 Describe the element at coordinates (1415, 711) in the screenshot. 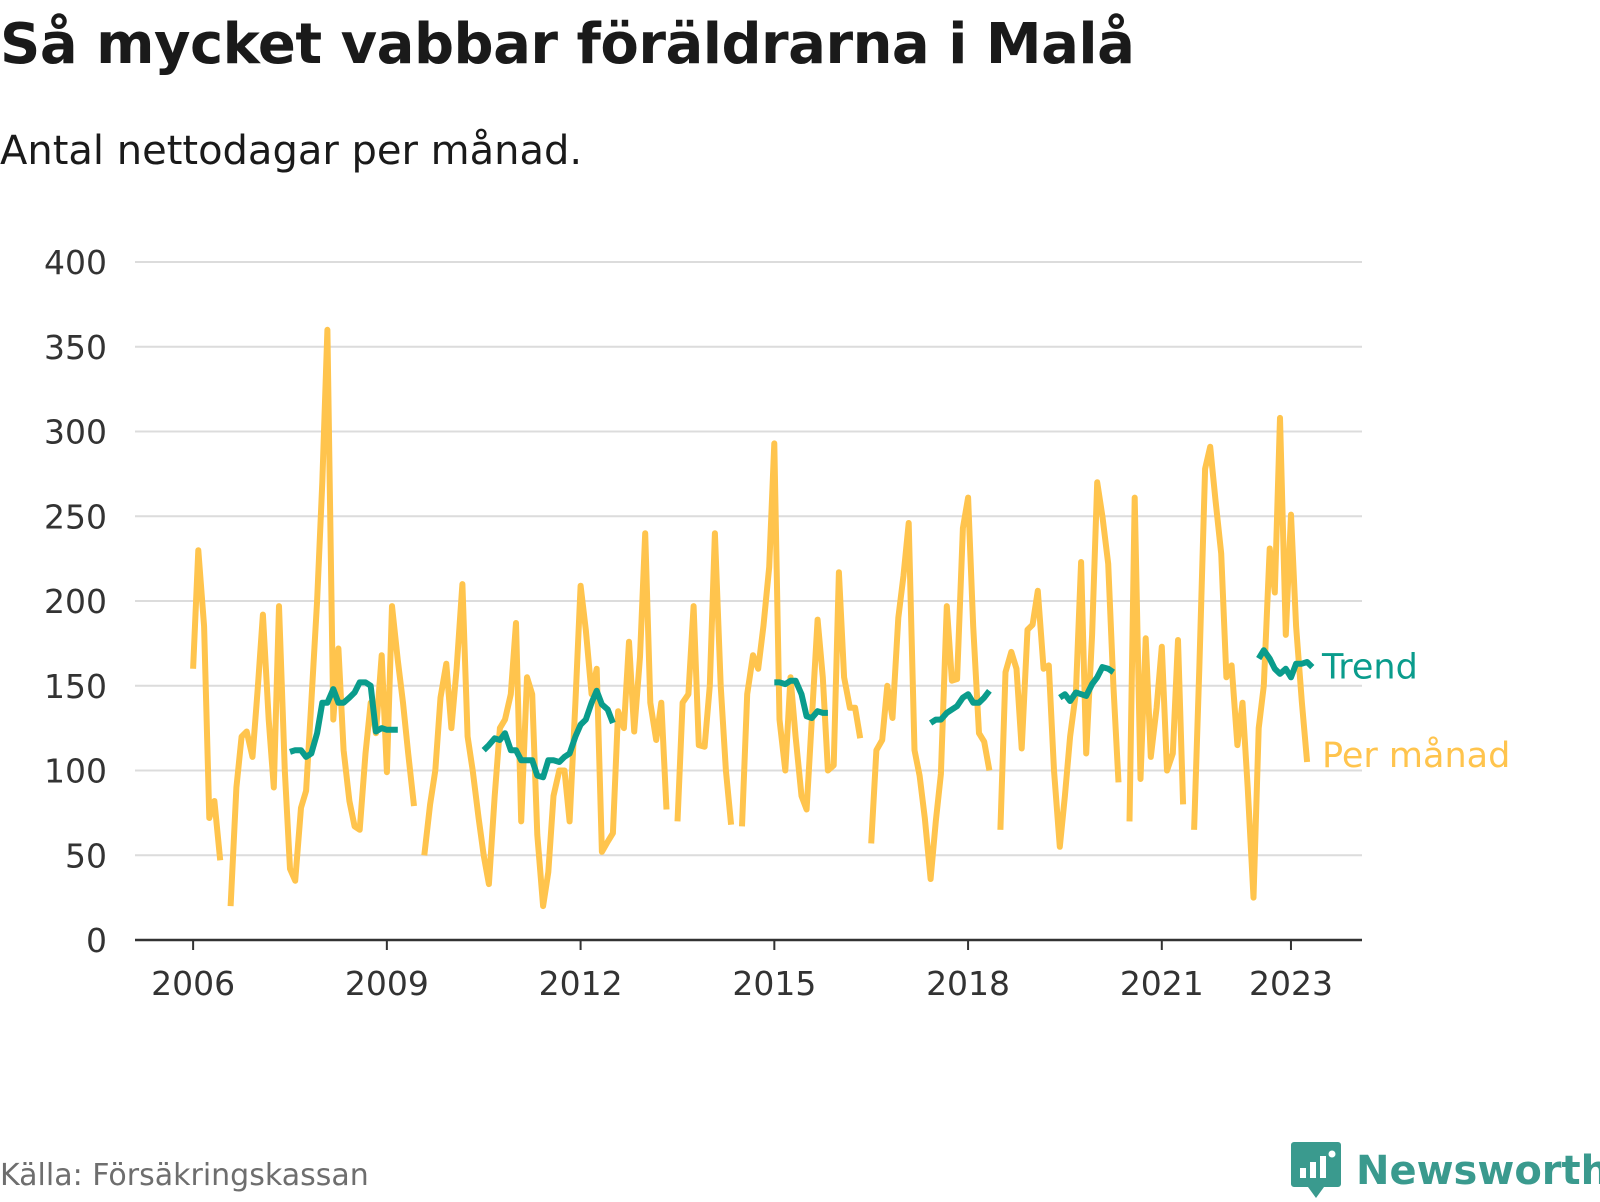

I see `series-labels: Trend Per månad` at that location.